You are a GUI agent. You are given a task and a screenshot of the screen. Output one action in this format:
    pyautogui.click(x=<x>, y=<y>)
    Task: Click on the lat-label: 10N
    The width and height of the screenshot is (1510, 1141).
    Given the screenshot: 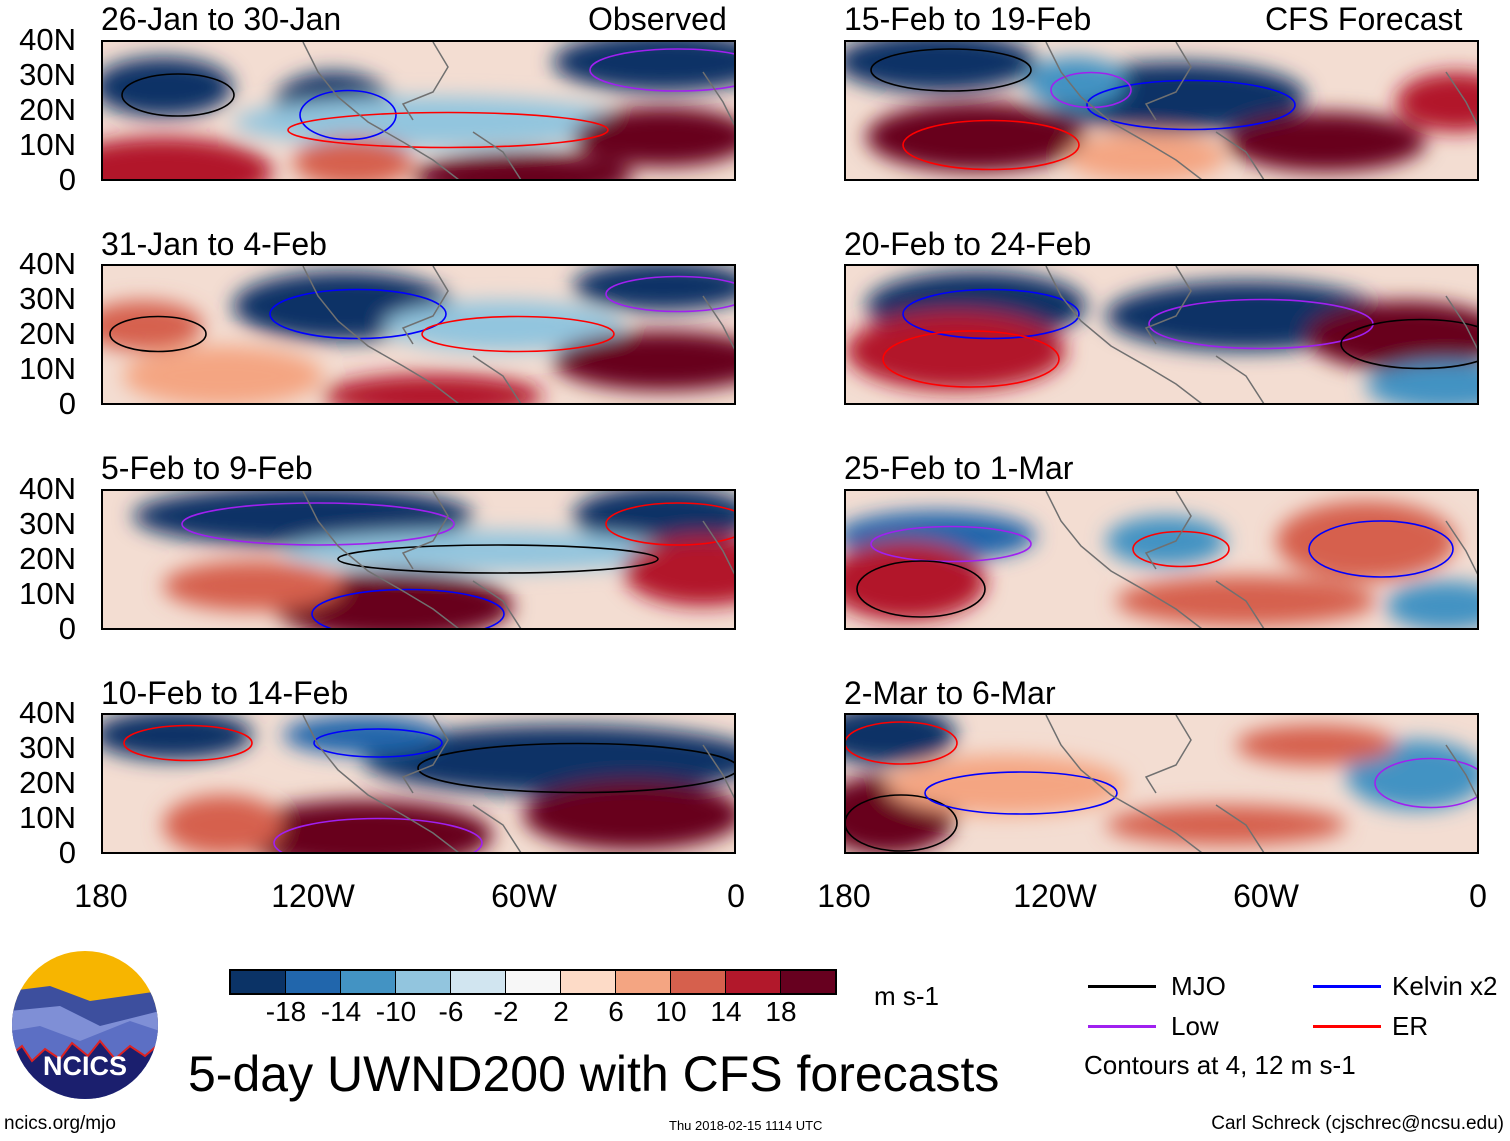 What is the action you would take?
    pyautogui.click(x=47, y=144)
    